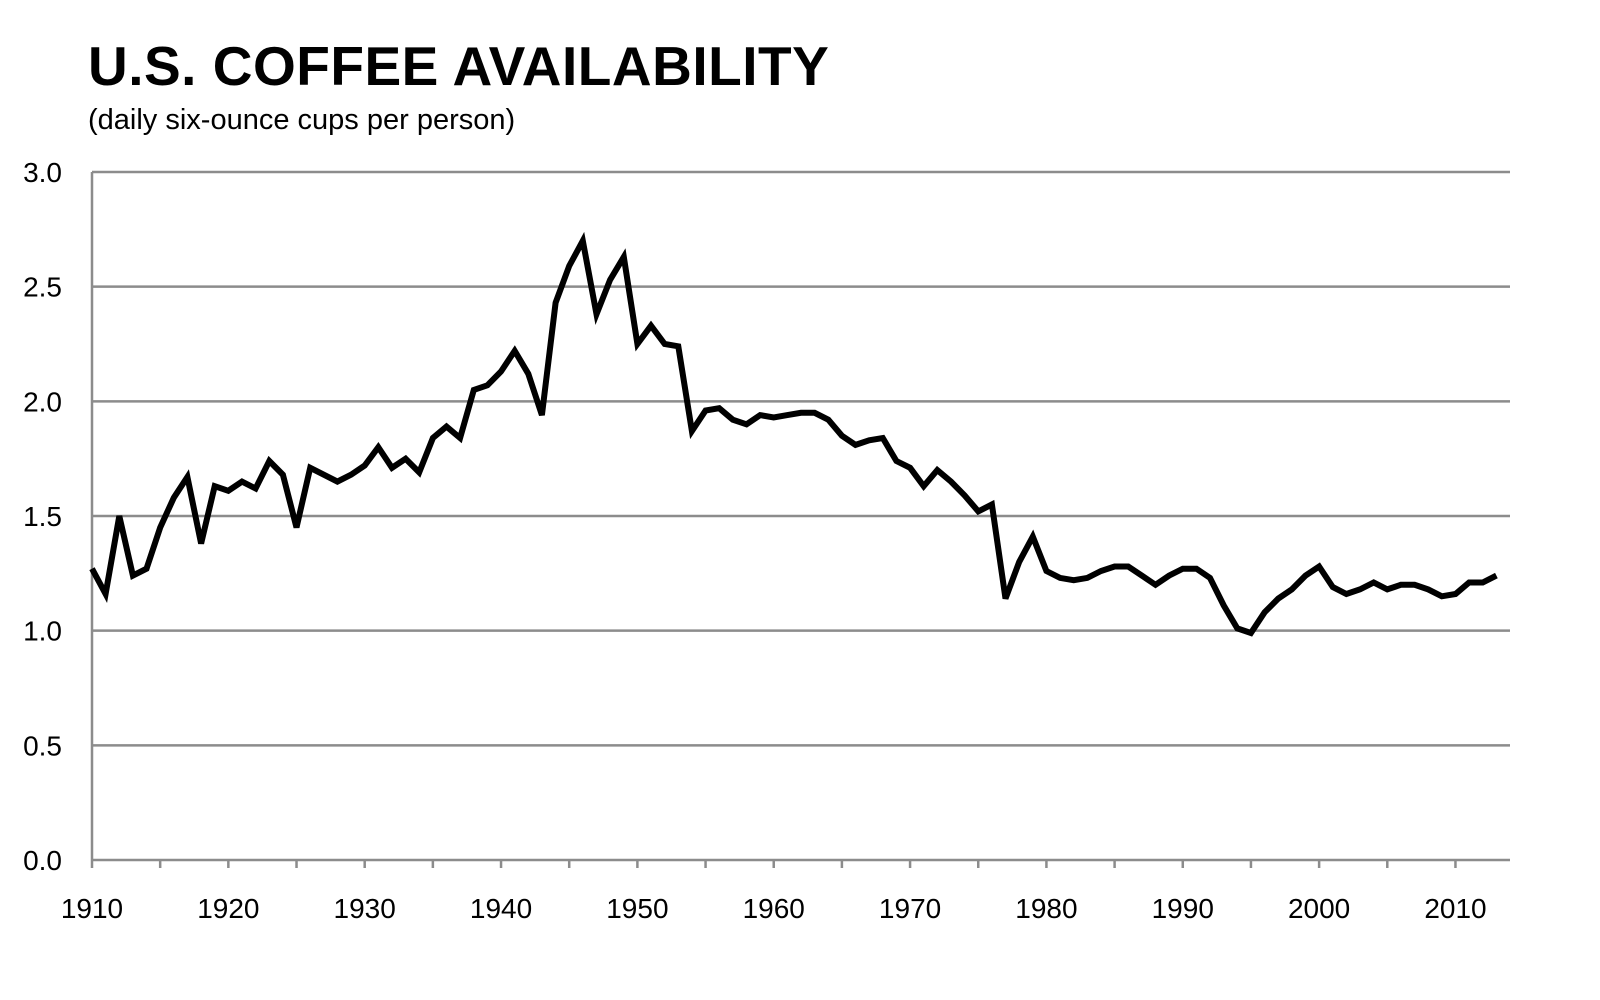  I want to click on y-tick-labels: 0.0 0.5 1.0 1.5 2.0 2.5 3.0, so click(42, 516).